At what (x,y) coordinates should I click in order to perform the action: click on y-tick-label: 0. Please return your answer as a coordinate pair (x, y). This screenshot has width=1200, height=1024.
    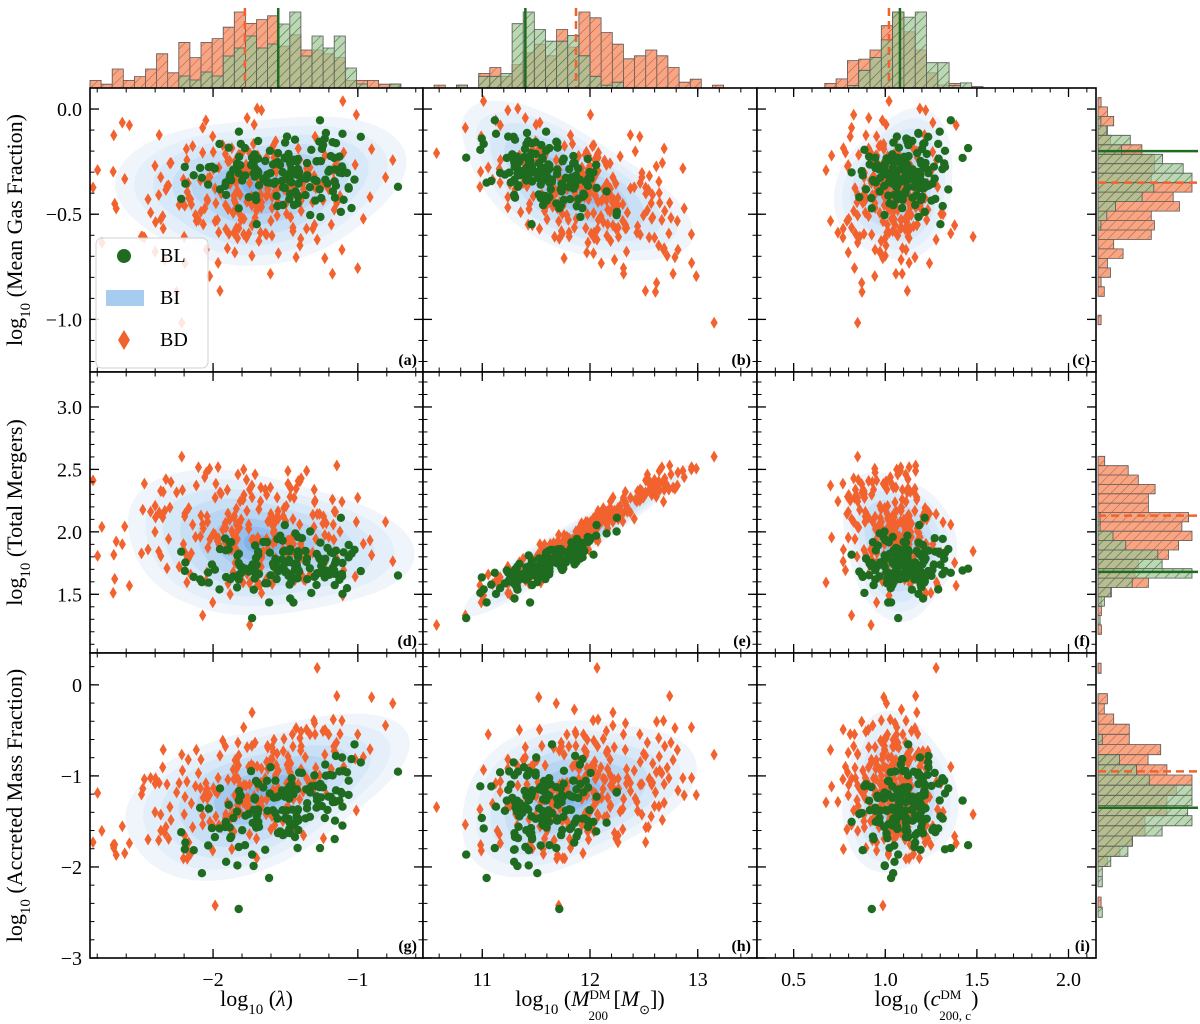
    Looking at the image, I should click on (77, 686).